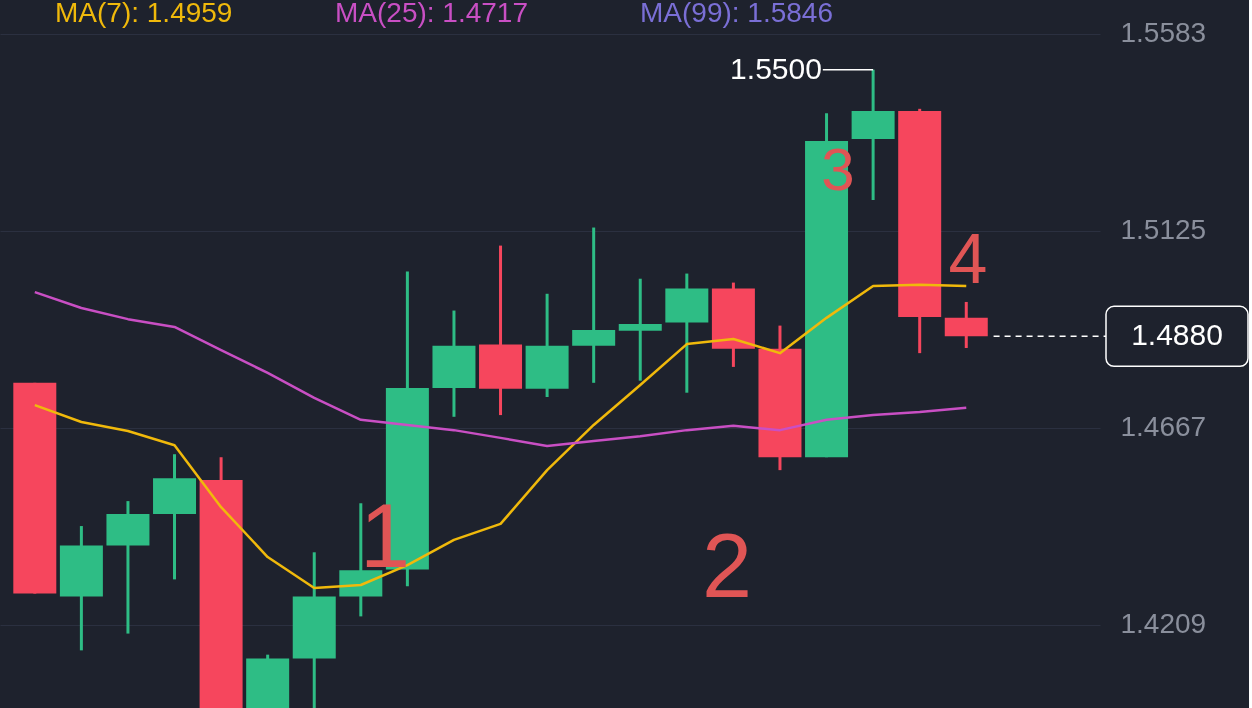  What do you see at coordinates (1163, 427) in the screenshot?
I see `y-tick-label: 1.4667` at bounding box center [1163, 427].